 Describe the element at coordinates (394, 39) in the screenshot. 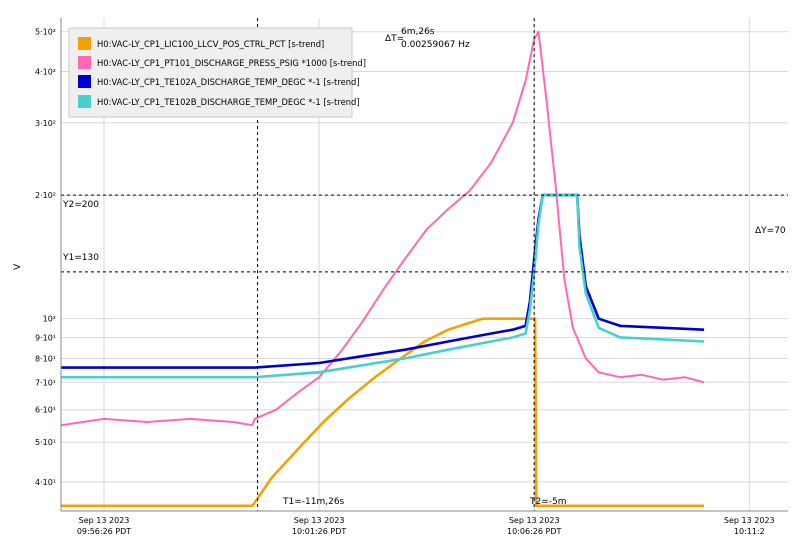

I see `dt-label: ΔT=` at that location.